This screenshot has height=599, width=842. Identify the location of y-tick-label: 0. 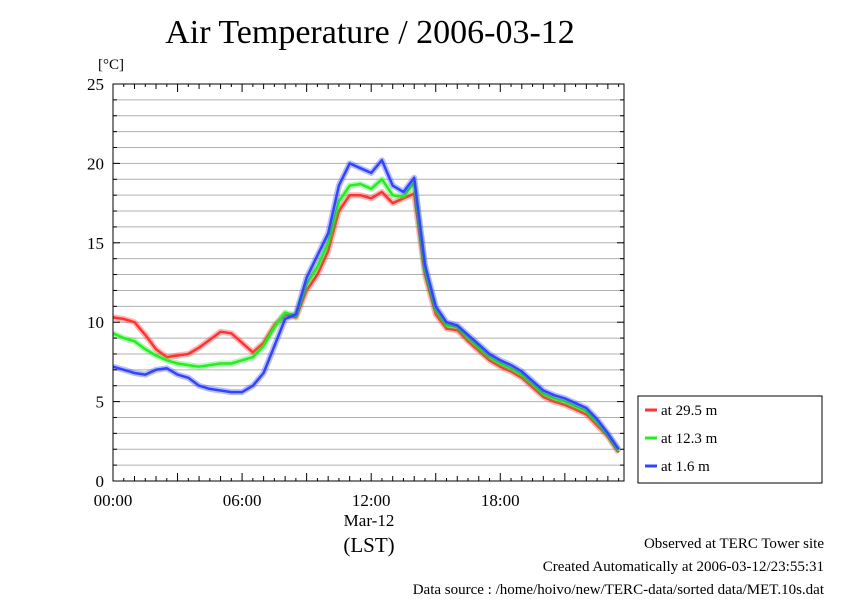
(100, 481).